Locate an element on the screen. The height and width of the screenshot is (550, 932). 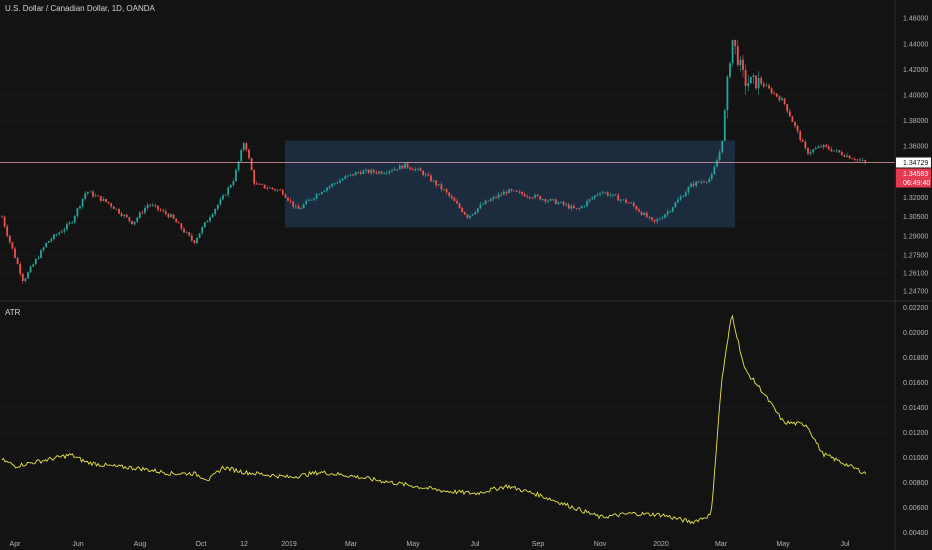
current-price-tag-label: 1.34583 is located at coordinates (915, 174).